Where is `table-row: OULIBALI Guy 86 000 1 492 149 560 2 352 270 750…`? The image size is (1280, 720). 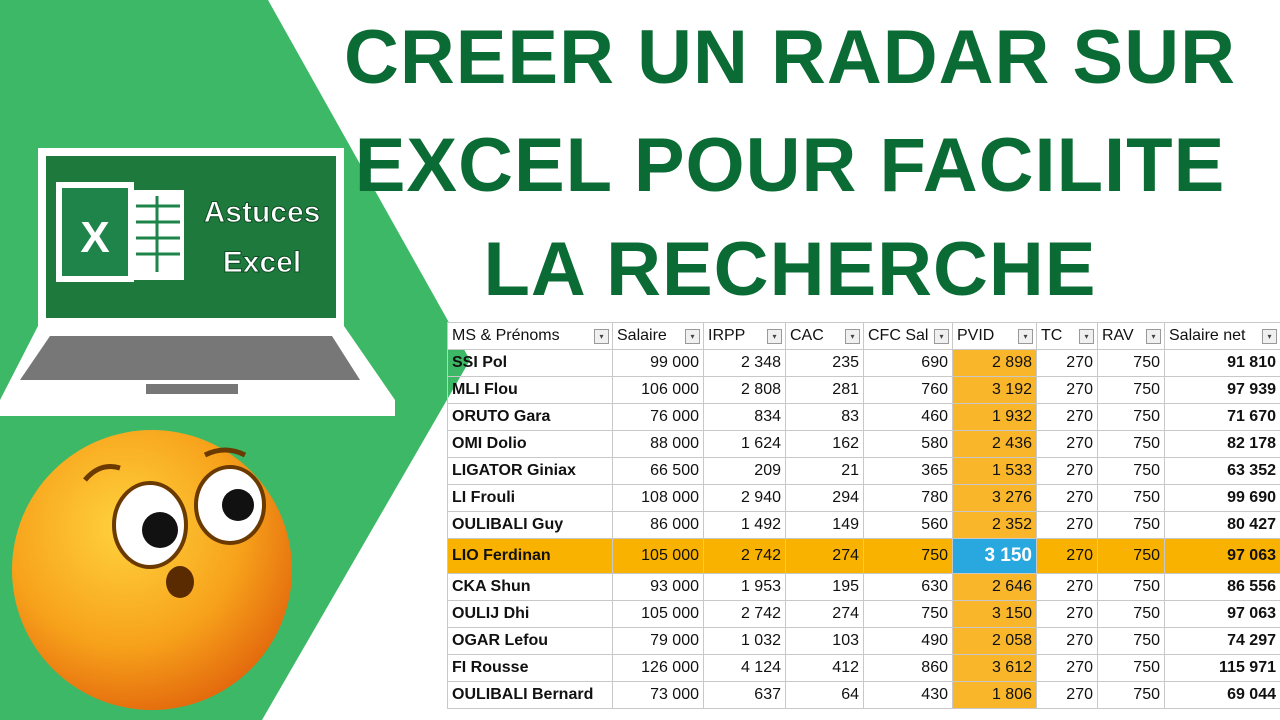 table-row: OULIBALI Guy 86 000 1 492 149 560 2 352 270 750… is located at coordinates (863, 525).